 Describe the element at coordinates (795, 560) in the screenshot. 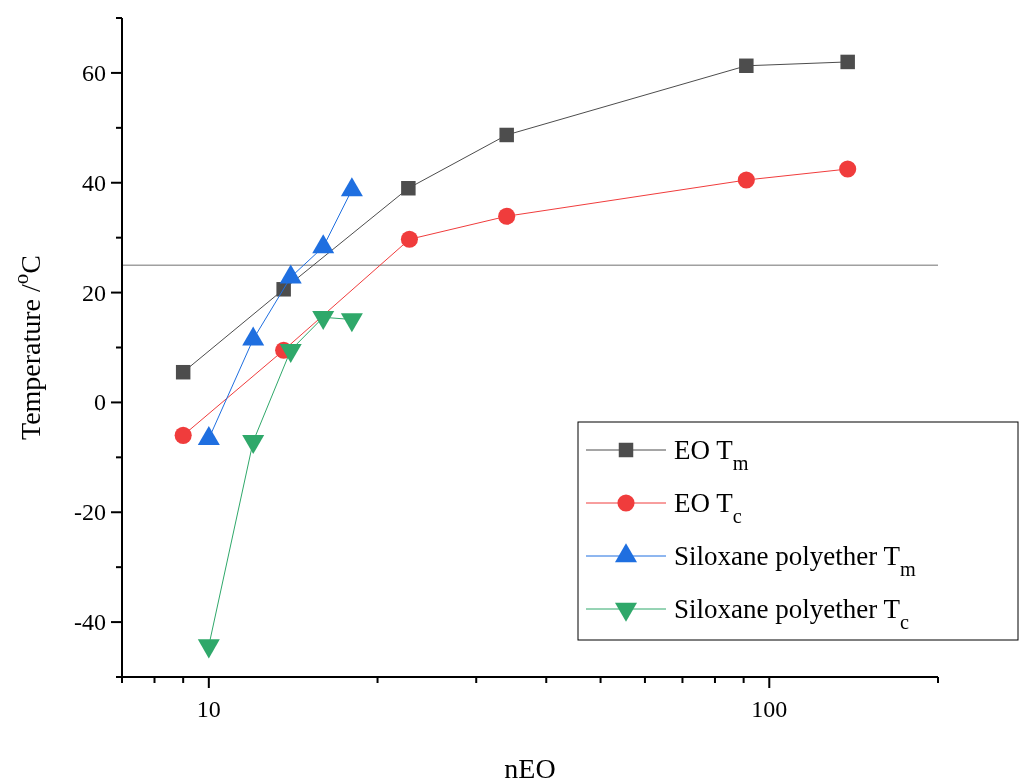

I see `legend-label: Siloxane polyether T$_{m}$` at that location.